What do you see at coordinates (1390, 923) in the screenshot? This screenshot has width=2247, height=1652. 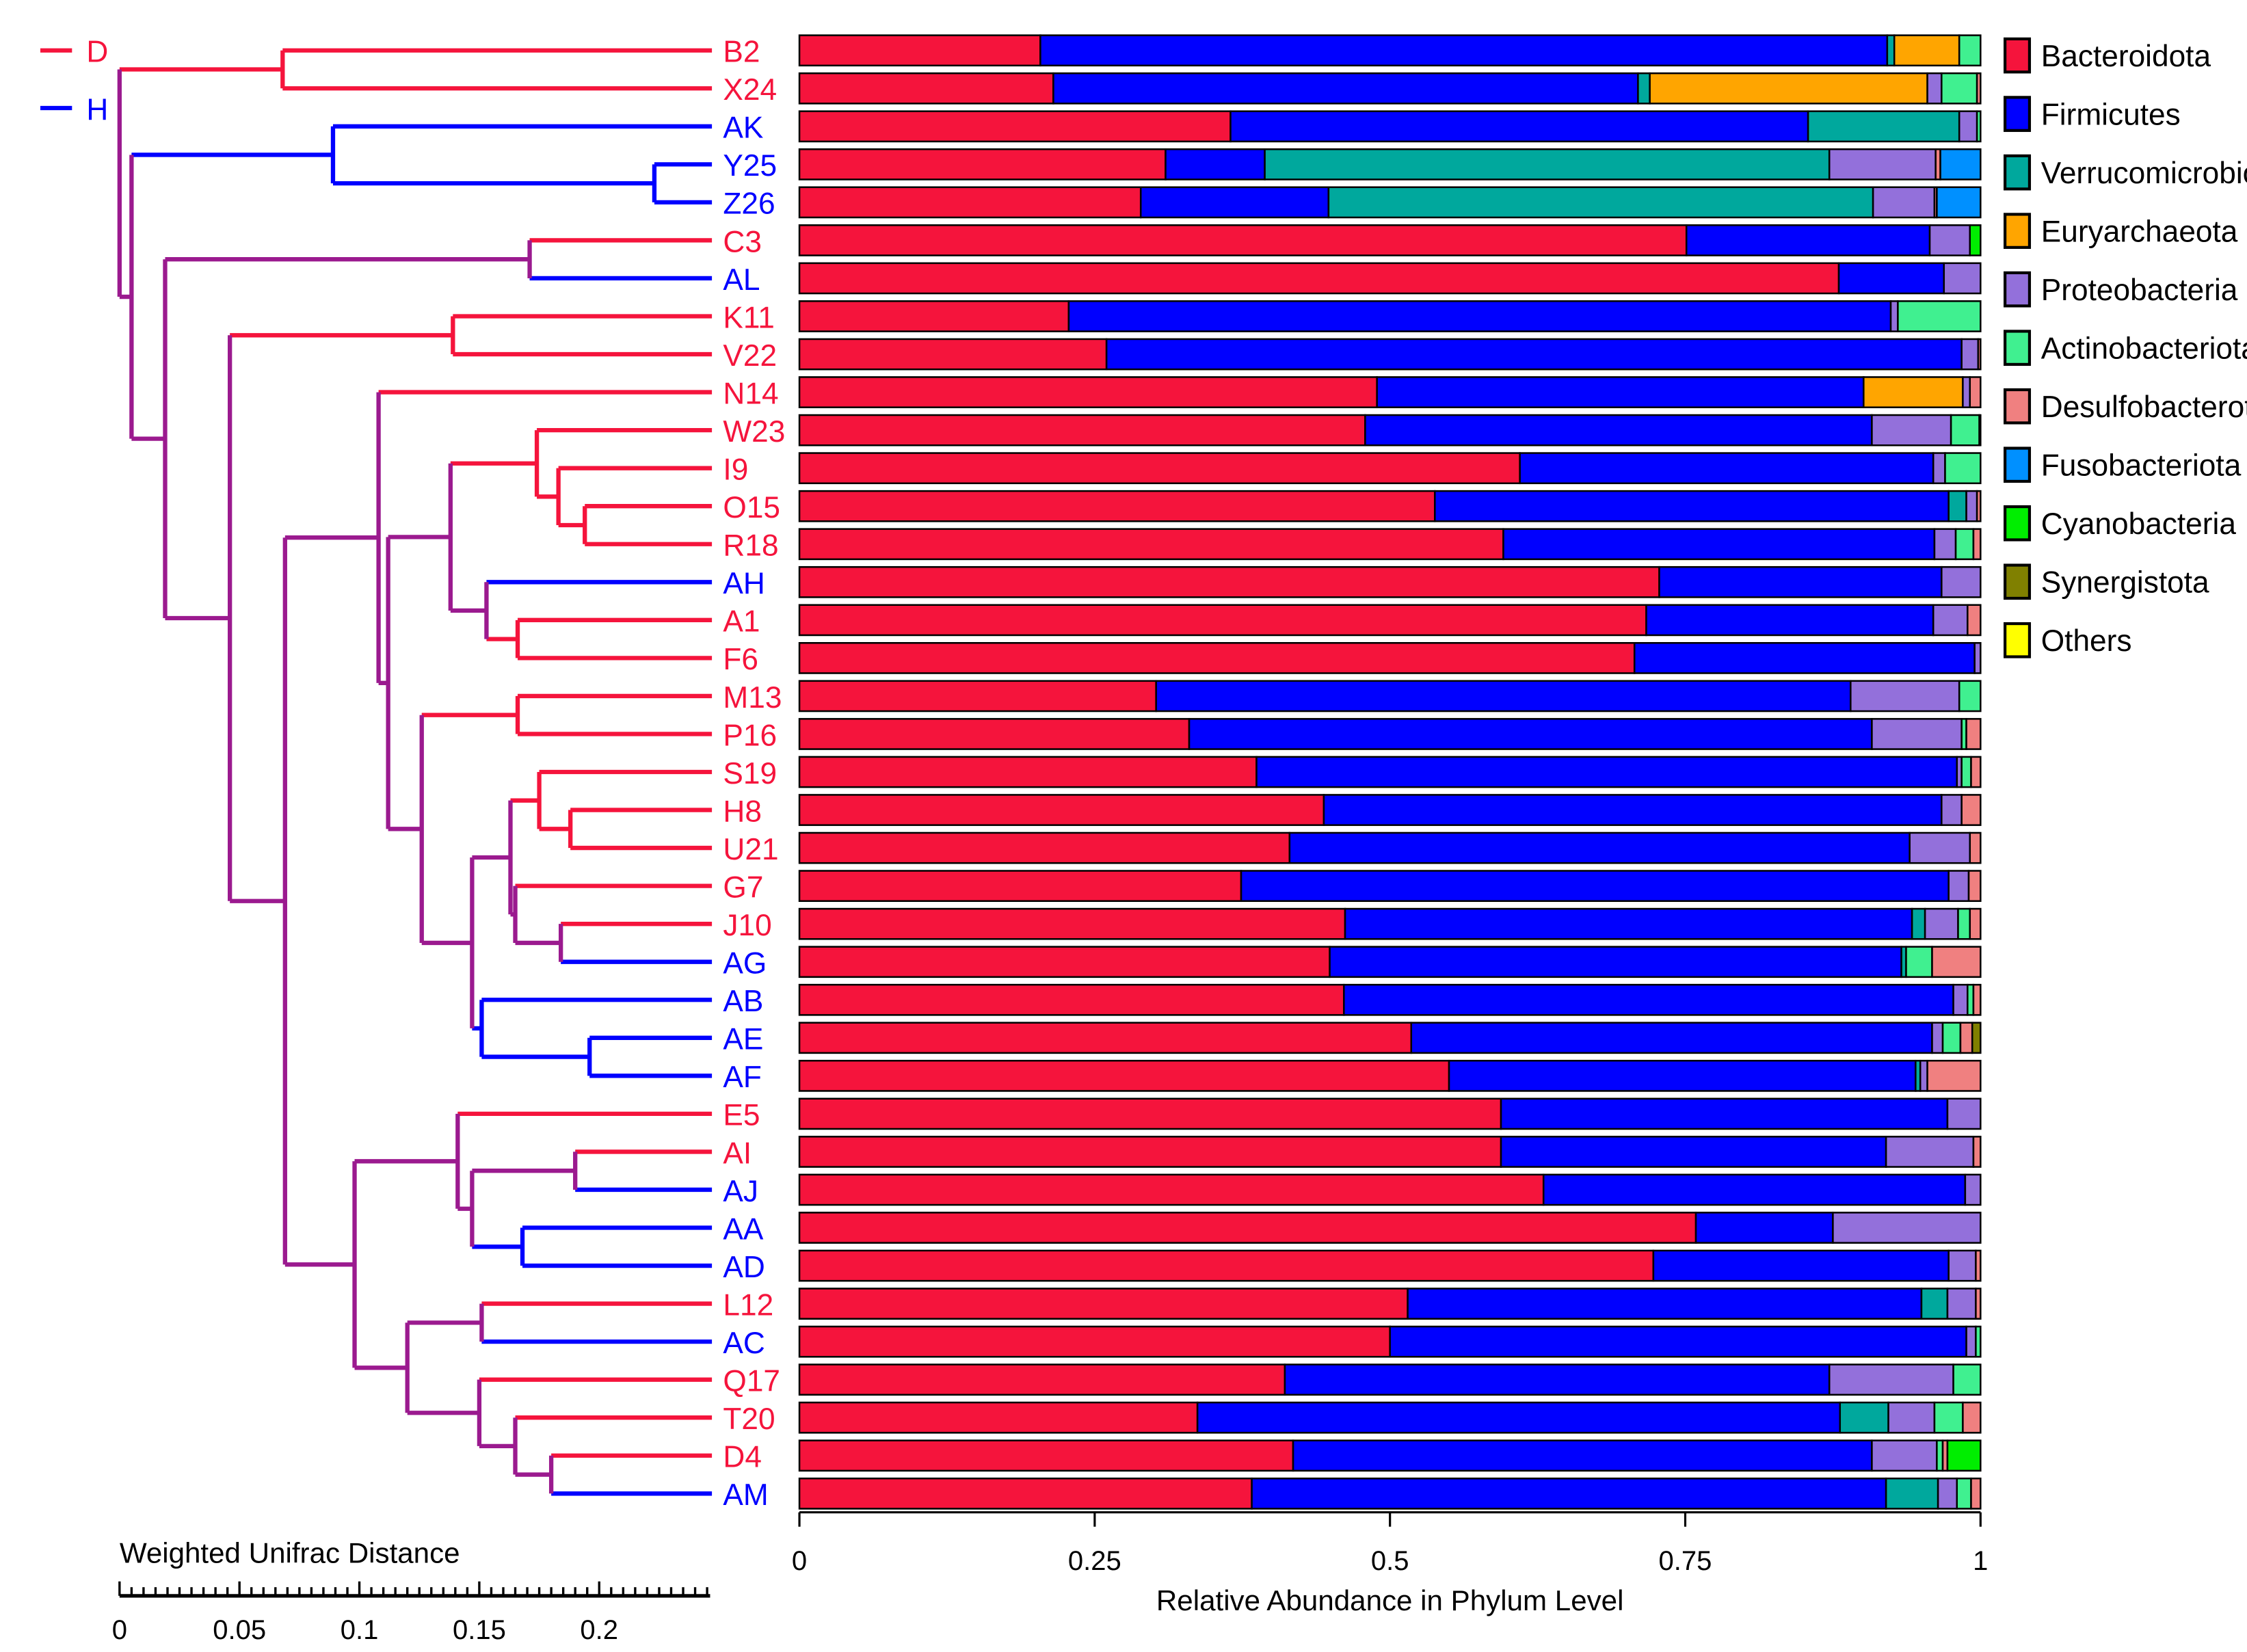 I see `bar-row-J10` at bounding box center [1390, 923].